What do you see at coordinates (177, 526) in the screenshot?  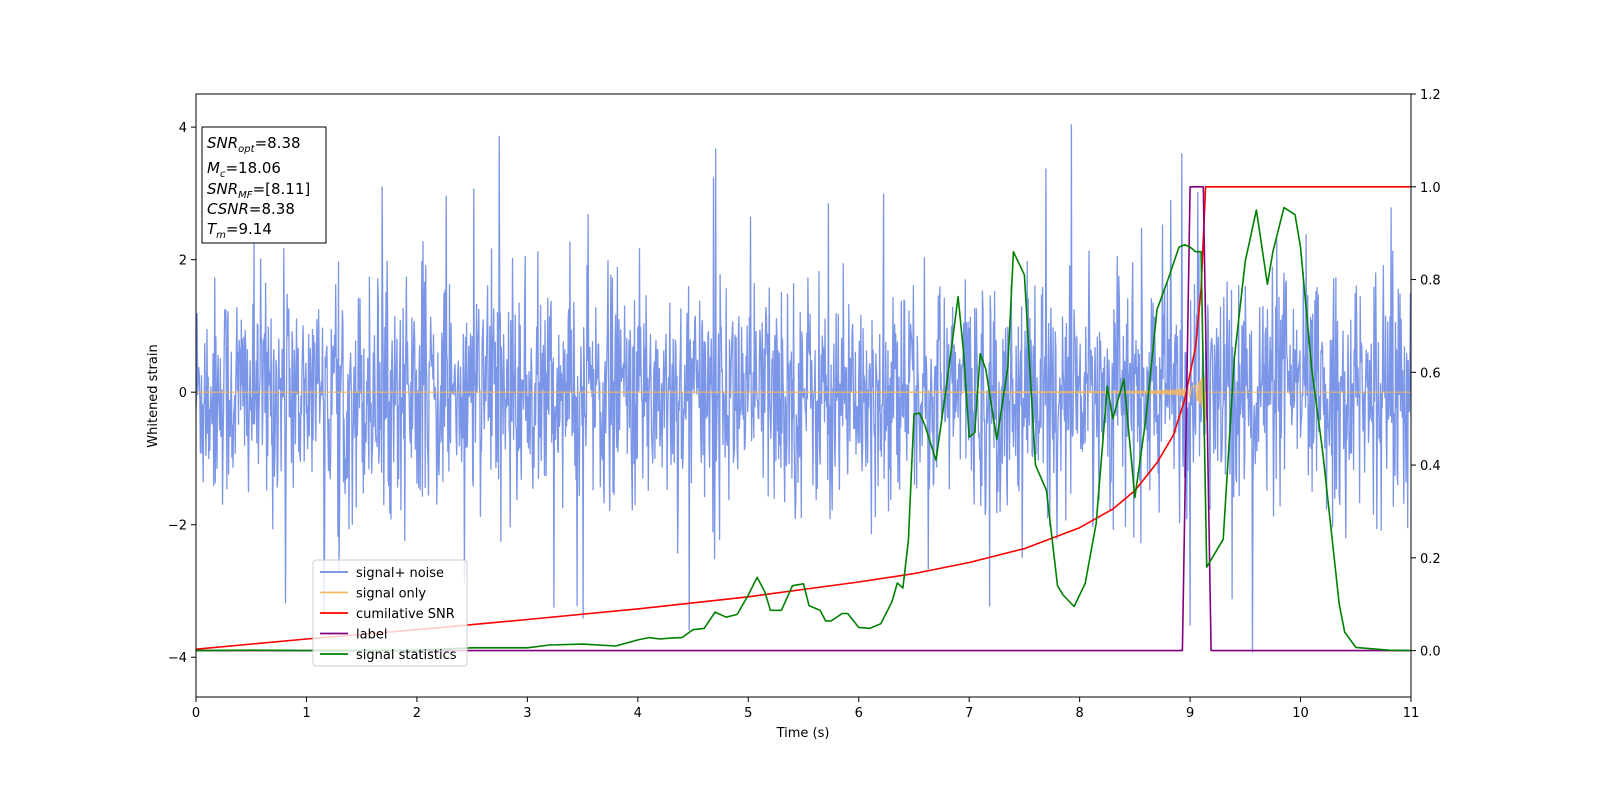 I see `left-tick-label: −2` at bounding box center [177, 526].